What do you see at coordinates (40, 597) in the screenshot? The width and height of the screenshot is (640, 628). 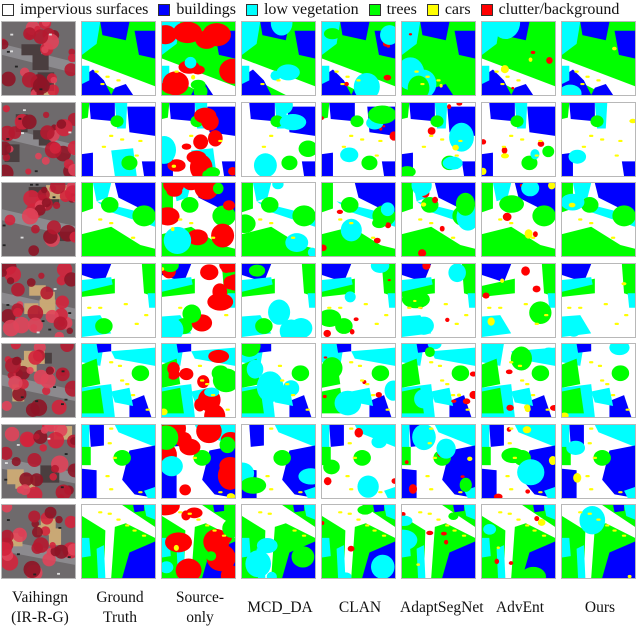 I see `column-label-line: Vaihingn` at bounding box center [40, 597].